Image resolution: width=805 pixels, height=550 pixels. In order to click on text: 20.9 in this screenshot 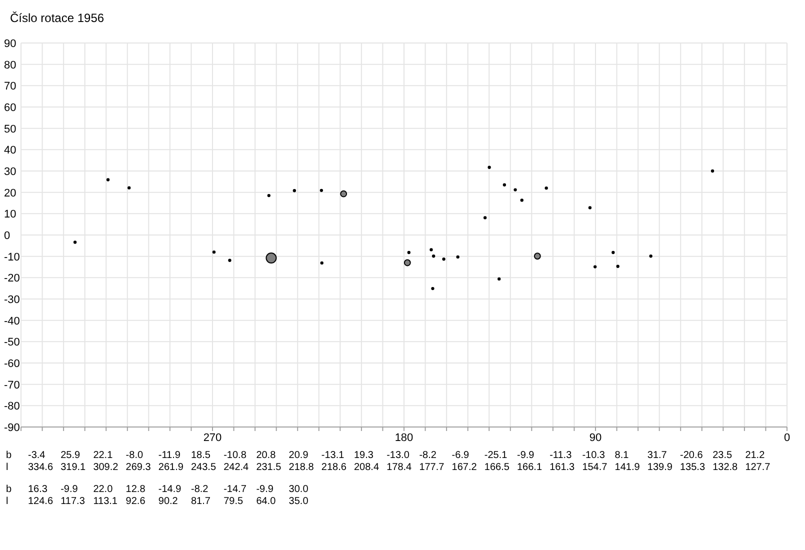, I will do `click(298, 455)`.